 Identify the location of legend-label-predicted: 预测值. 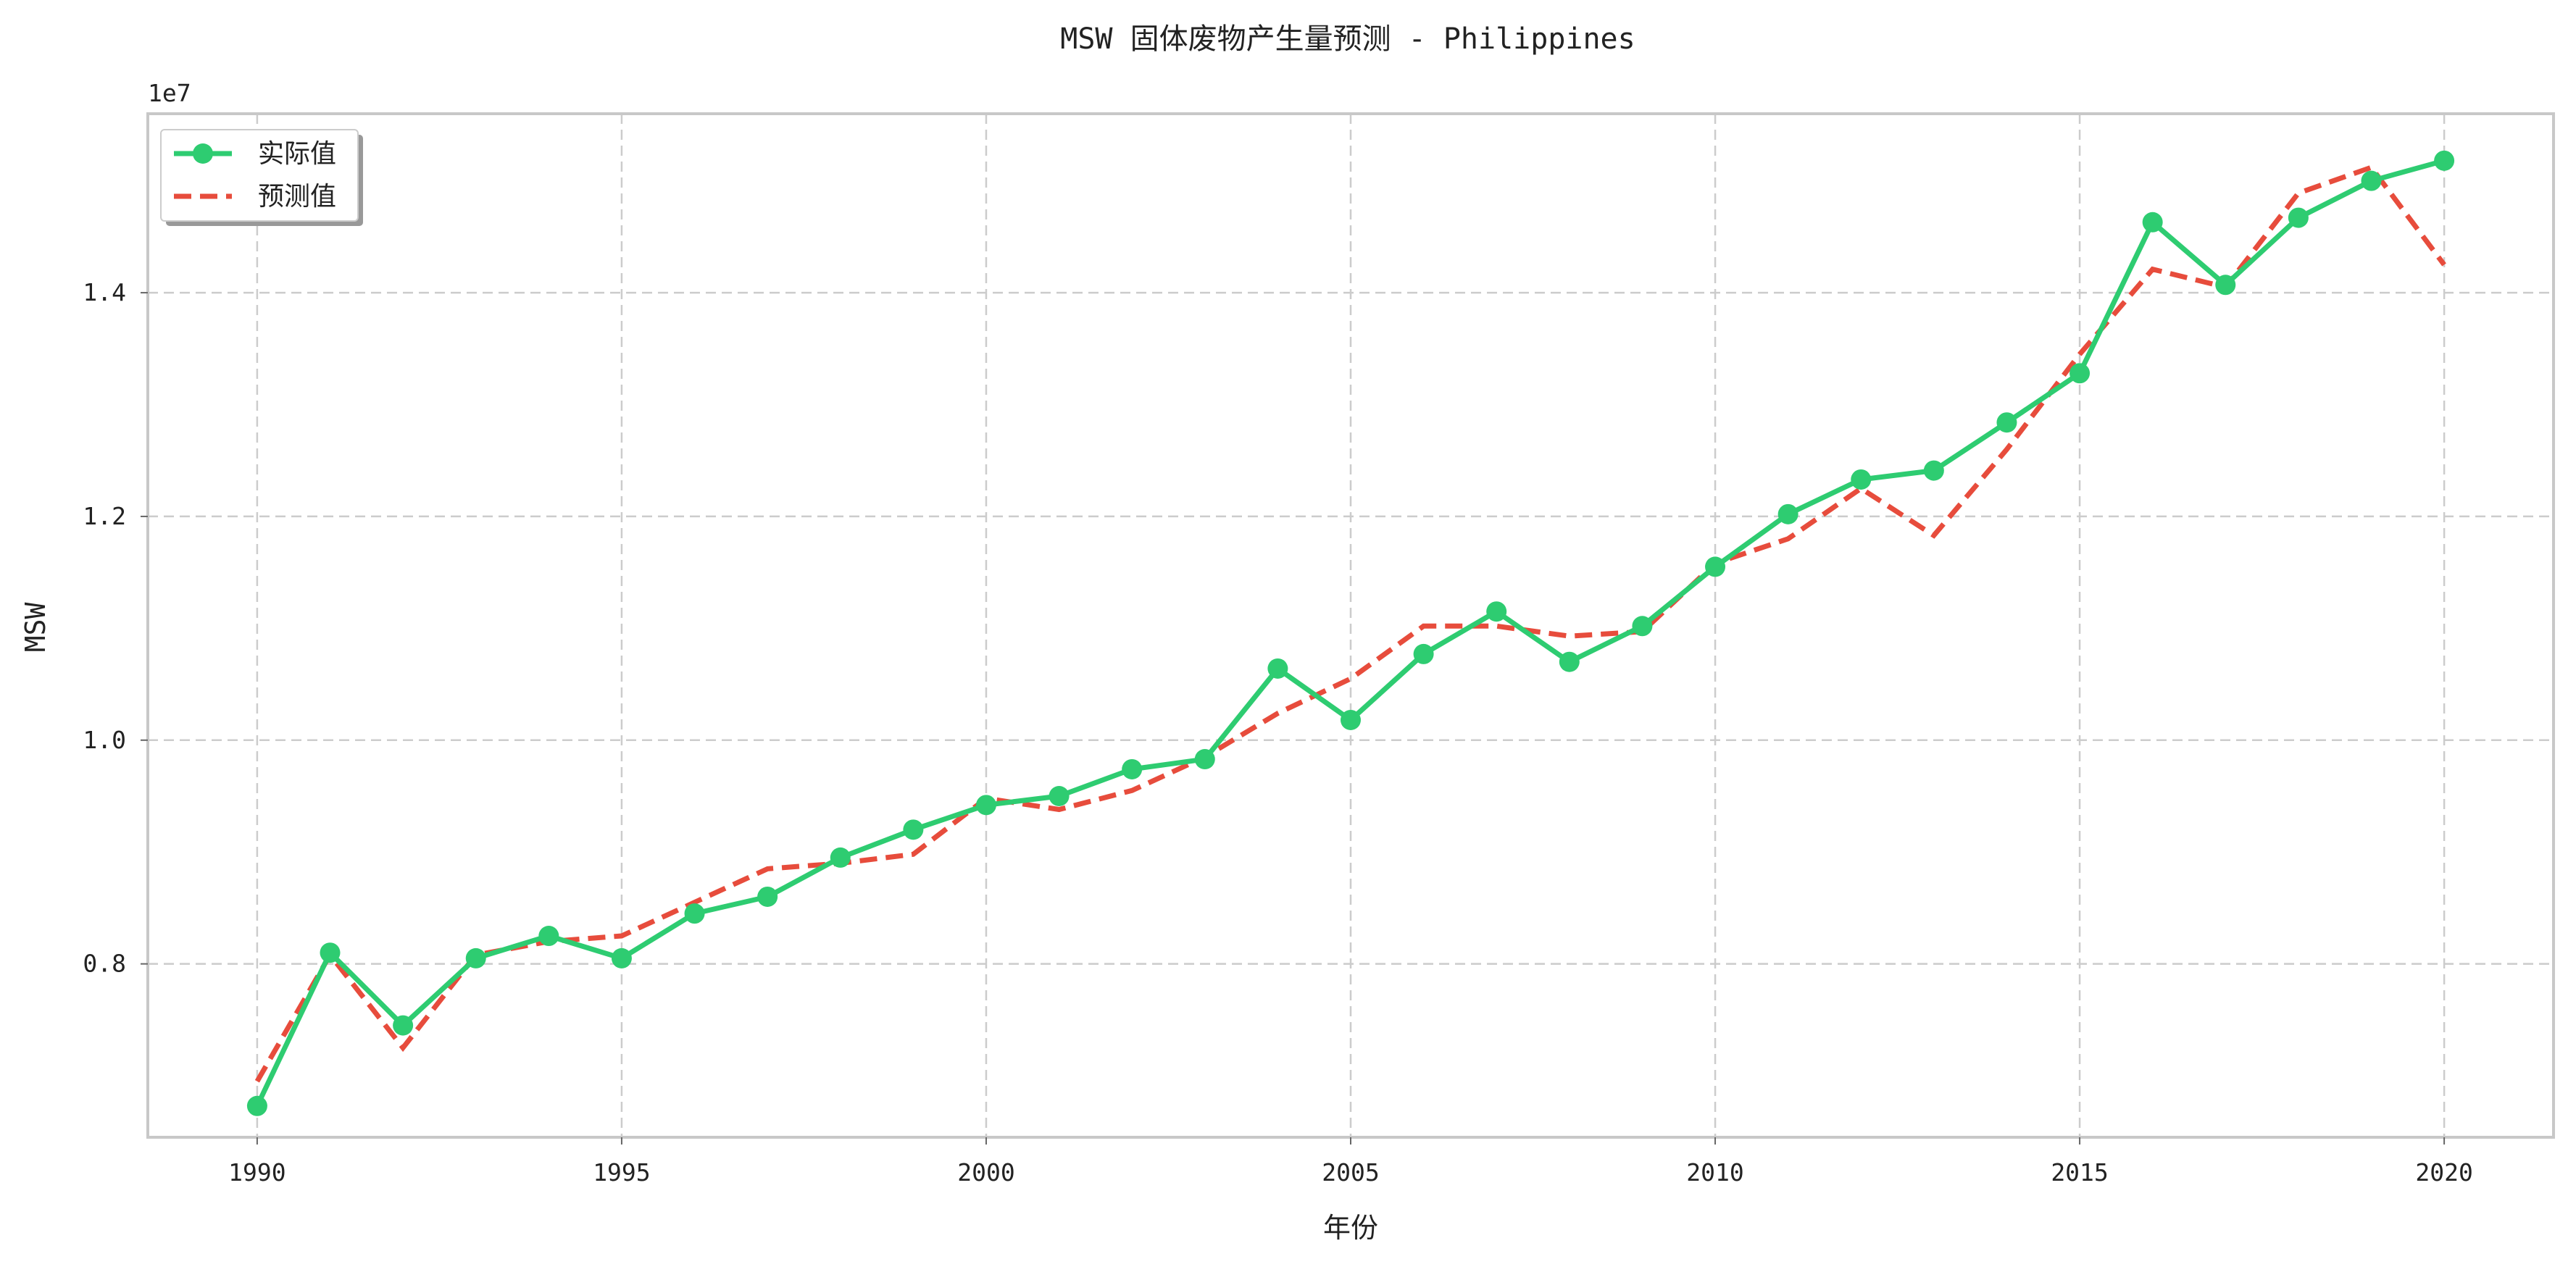
(297, 197).